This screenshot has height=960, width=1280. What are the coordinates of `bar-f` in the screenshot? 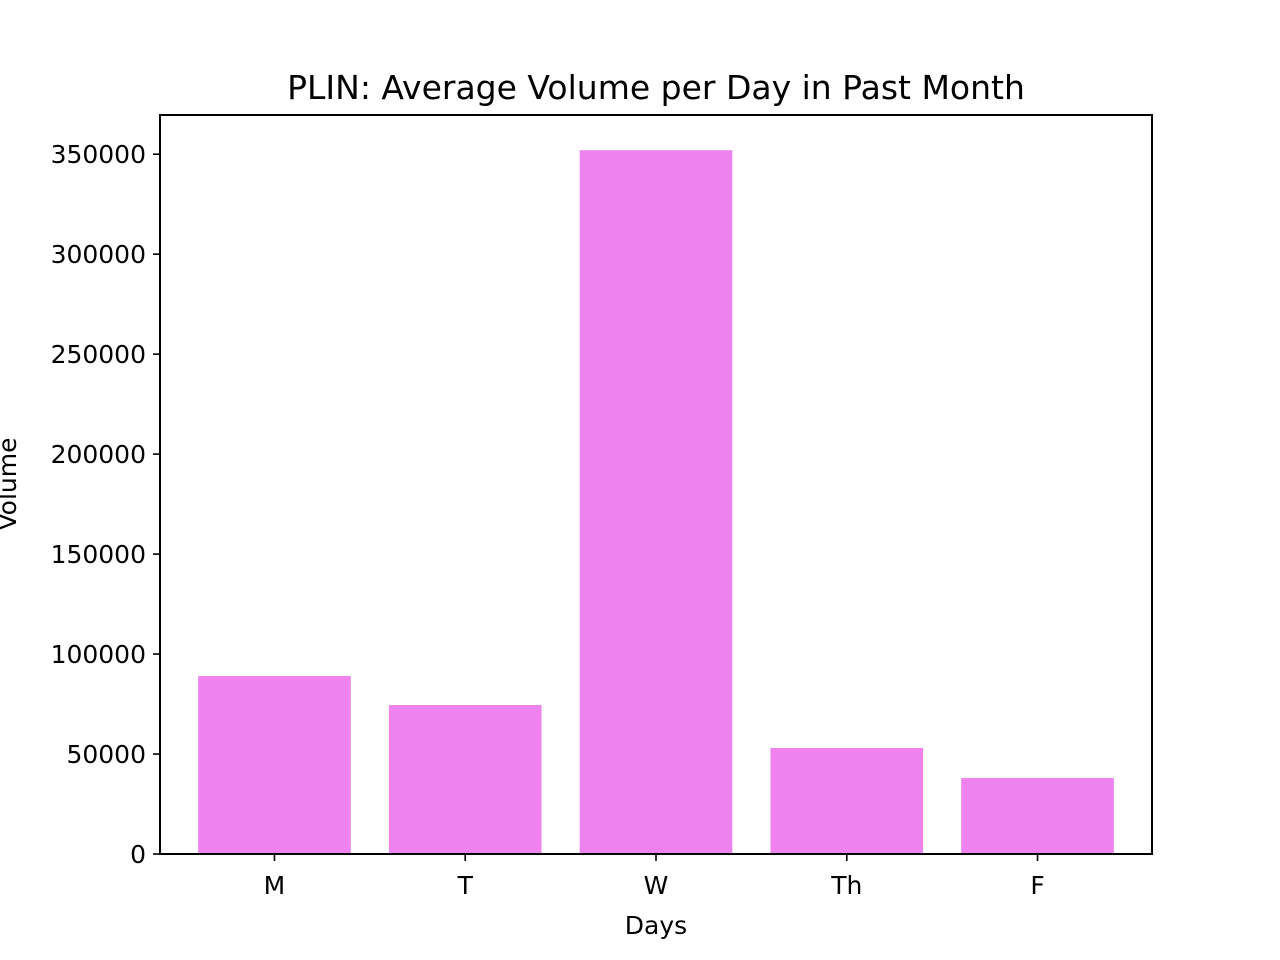 It's located at (1037, 816).